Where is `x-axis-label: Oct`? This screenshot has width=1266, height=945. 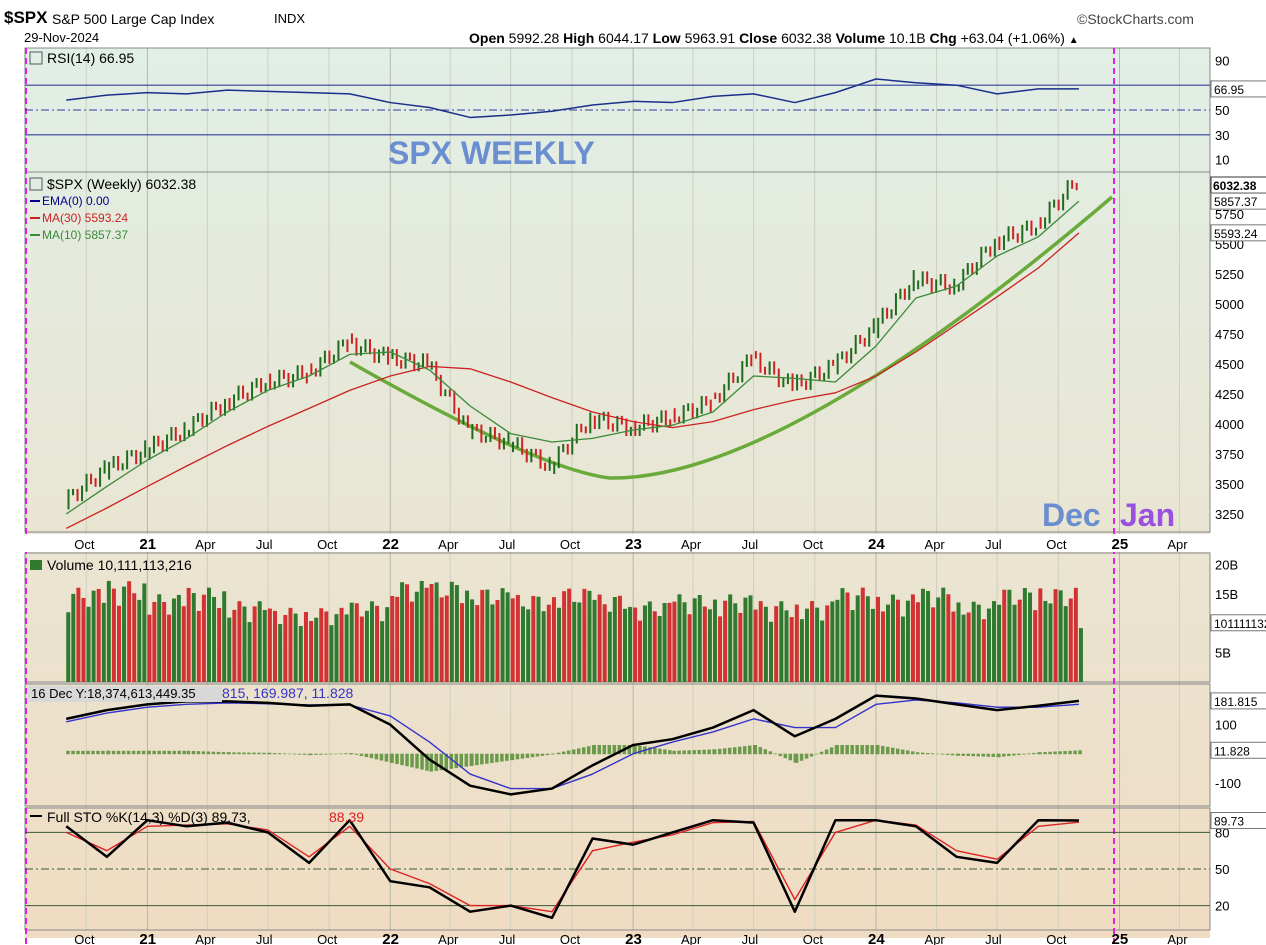
x-axis-label: Oct is located at coordinates (327, 544).